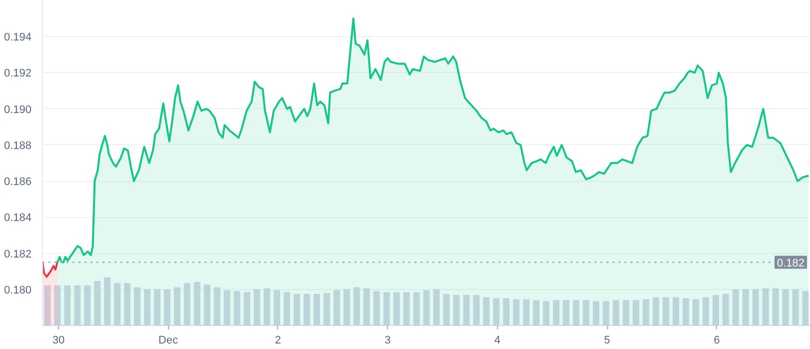  Describe the element at coordinates (168, 340) in the screenshot. I see `x-tick-label: Dec` at that location.